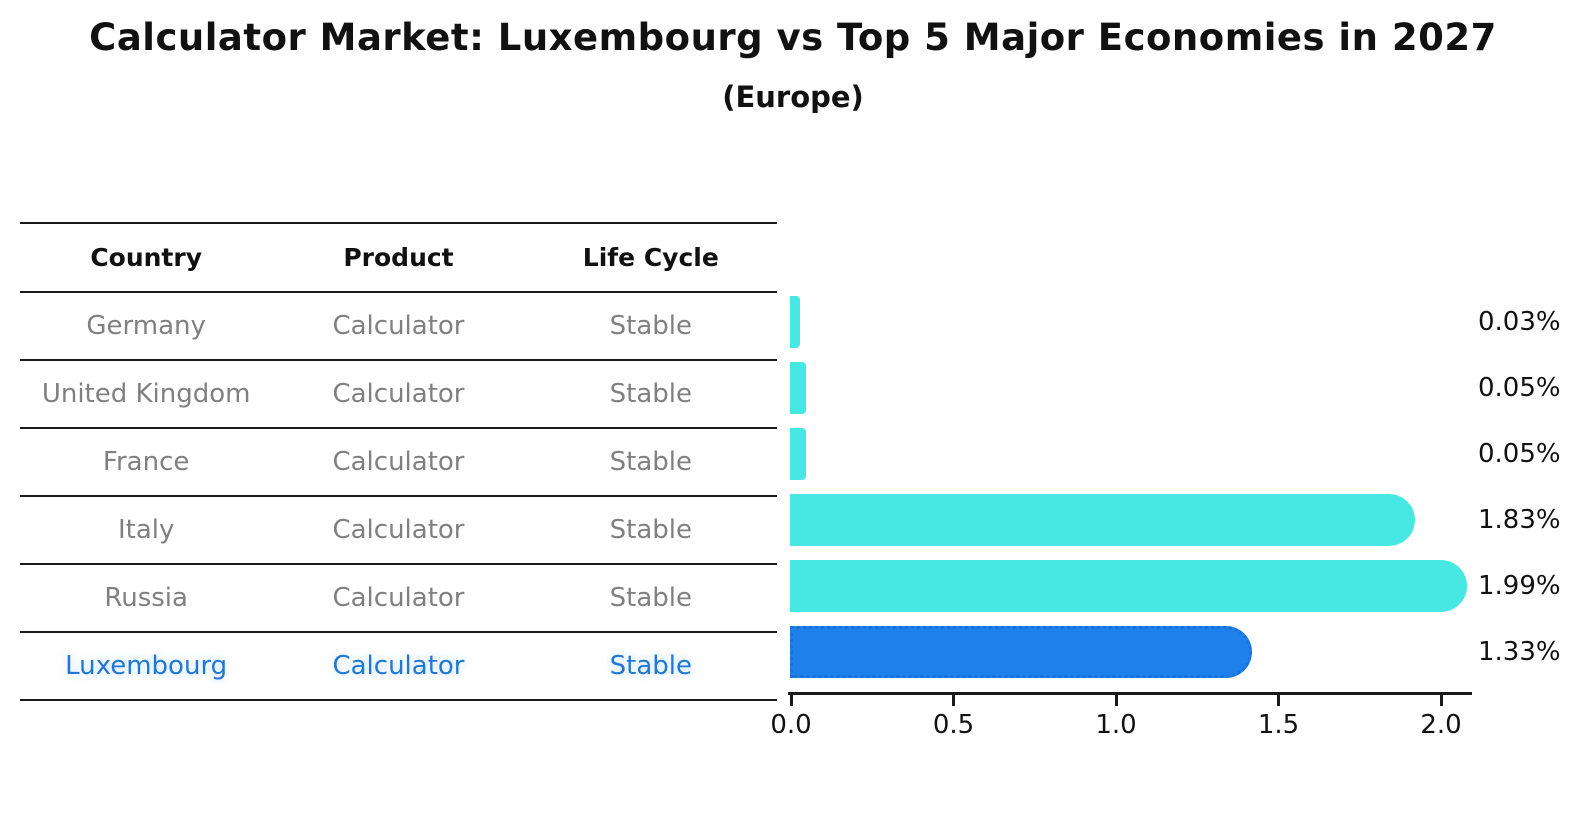  What do you see at coordinates (146, 462) in the screenshot?
I see `cell-country: France` at bounding box center [146, 462].